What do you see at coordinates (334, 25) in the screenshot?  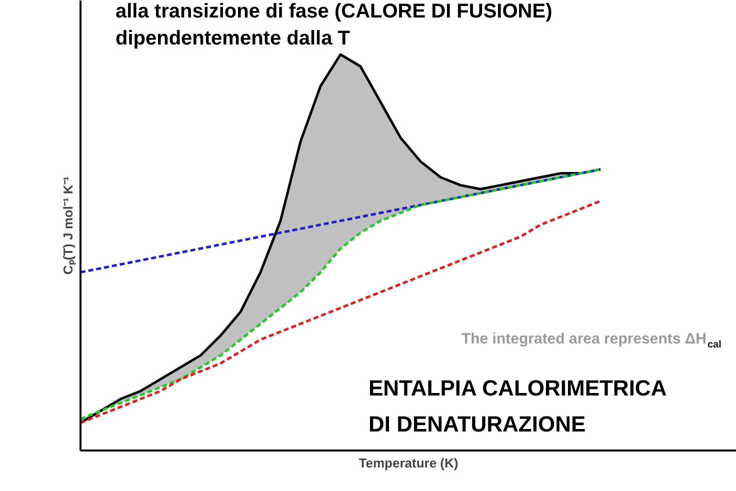 I see `chart-title: alla transizione di fase (CALORE DI FUSIONE) dipendentemente dalla T` at bounding box center [334, 25].